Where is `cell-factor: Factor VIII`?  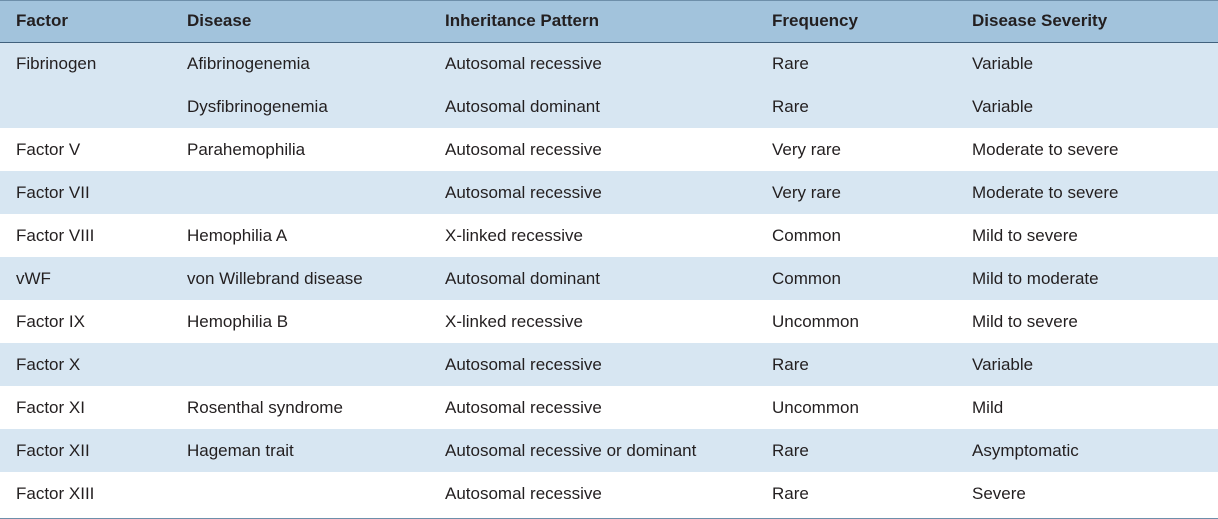
cell-factor: Factor VIII is located at coordinates (55, 235).